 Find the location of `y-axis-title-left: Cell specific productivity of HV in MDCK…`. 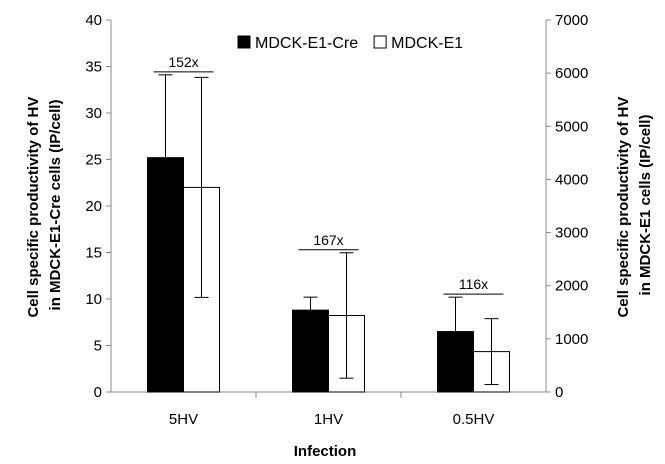

y-axis-title-left: Cell specific productivity of HV in MDCK… is located at coordinates (44, 204).